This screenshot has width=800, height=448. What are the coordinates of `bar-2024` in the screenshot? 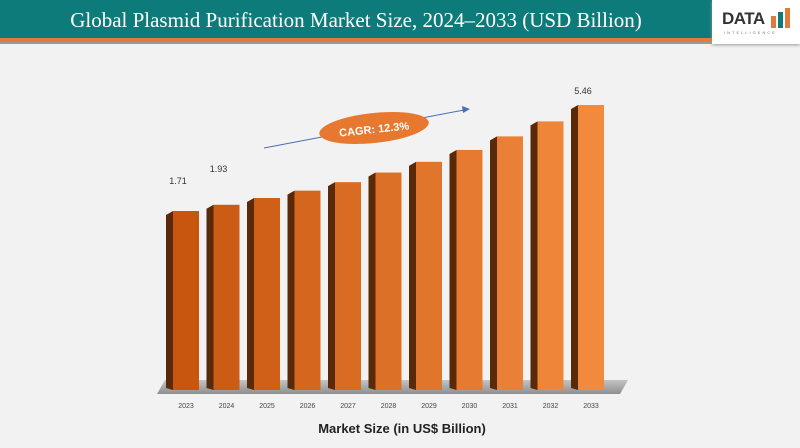 It's located at (226, 297).